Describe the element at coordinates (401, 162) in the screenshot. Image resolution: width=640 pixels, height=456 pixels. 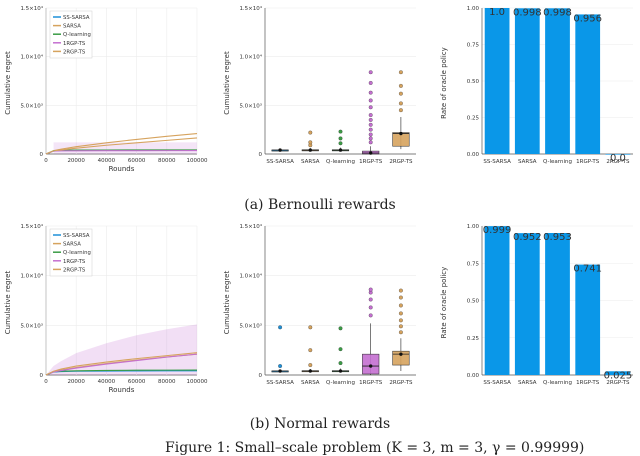
I see `bernoulli-box-x-tick-label: 2RGP-TS` at that location.